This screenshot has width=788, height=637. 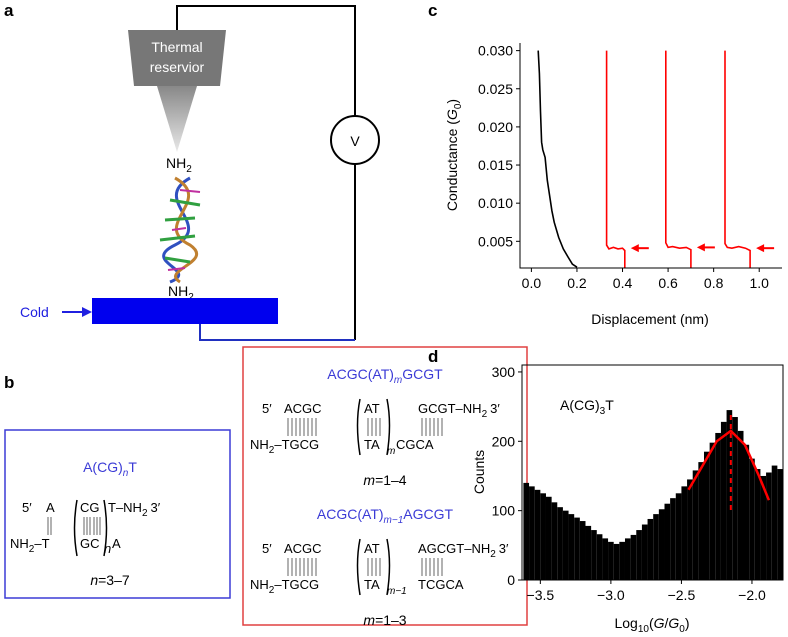 I want to click on fit-curve, so click(x=729, y=465).